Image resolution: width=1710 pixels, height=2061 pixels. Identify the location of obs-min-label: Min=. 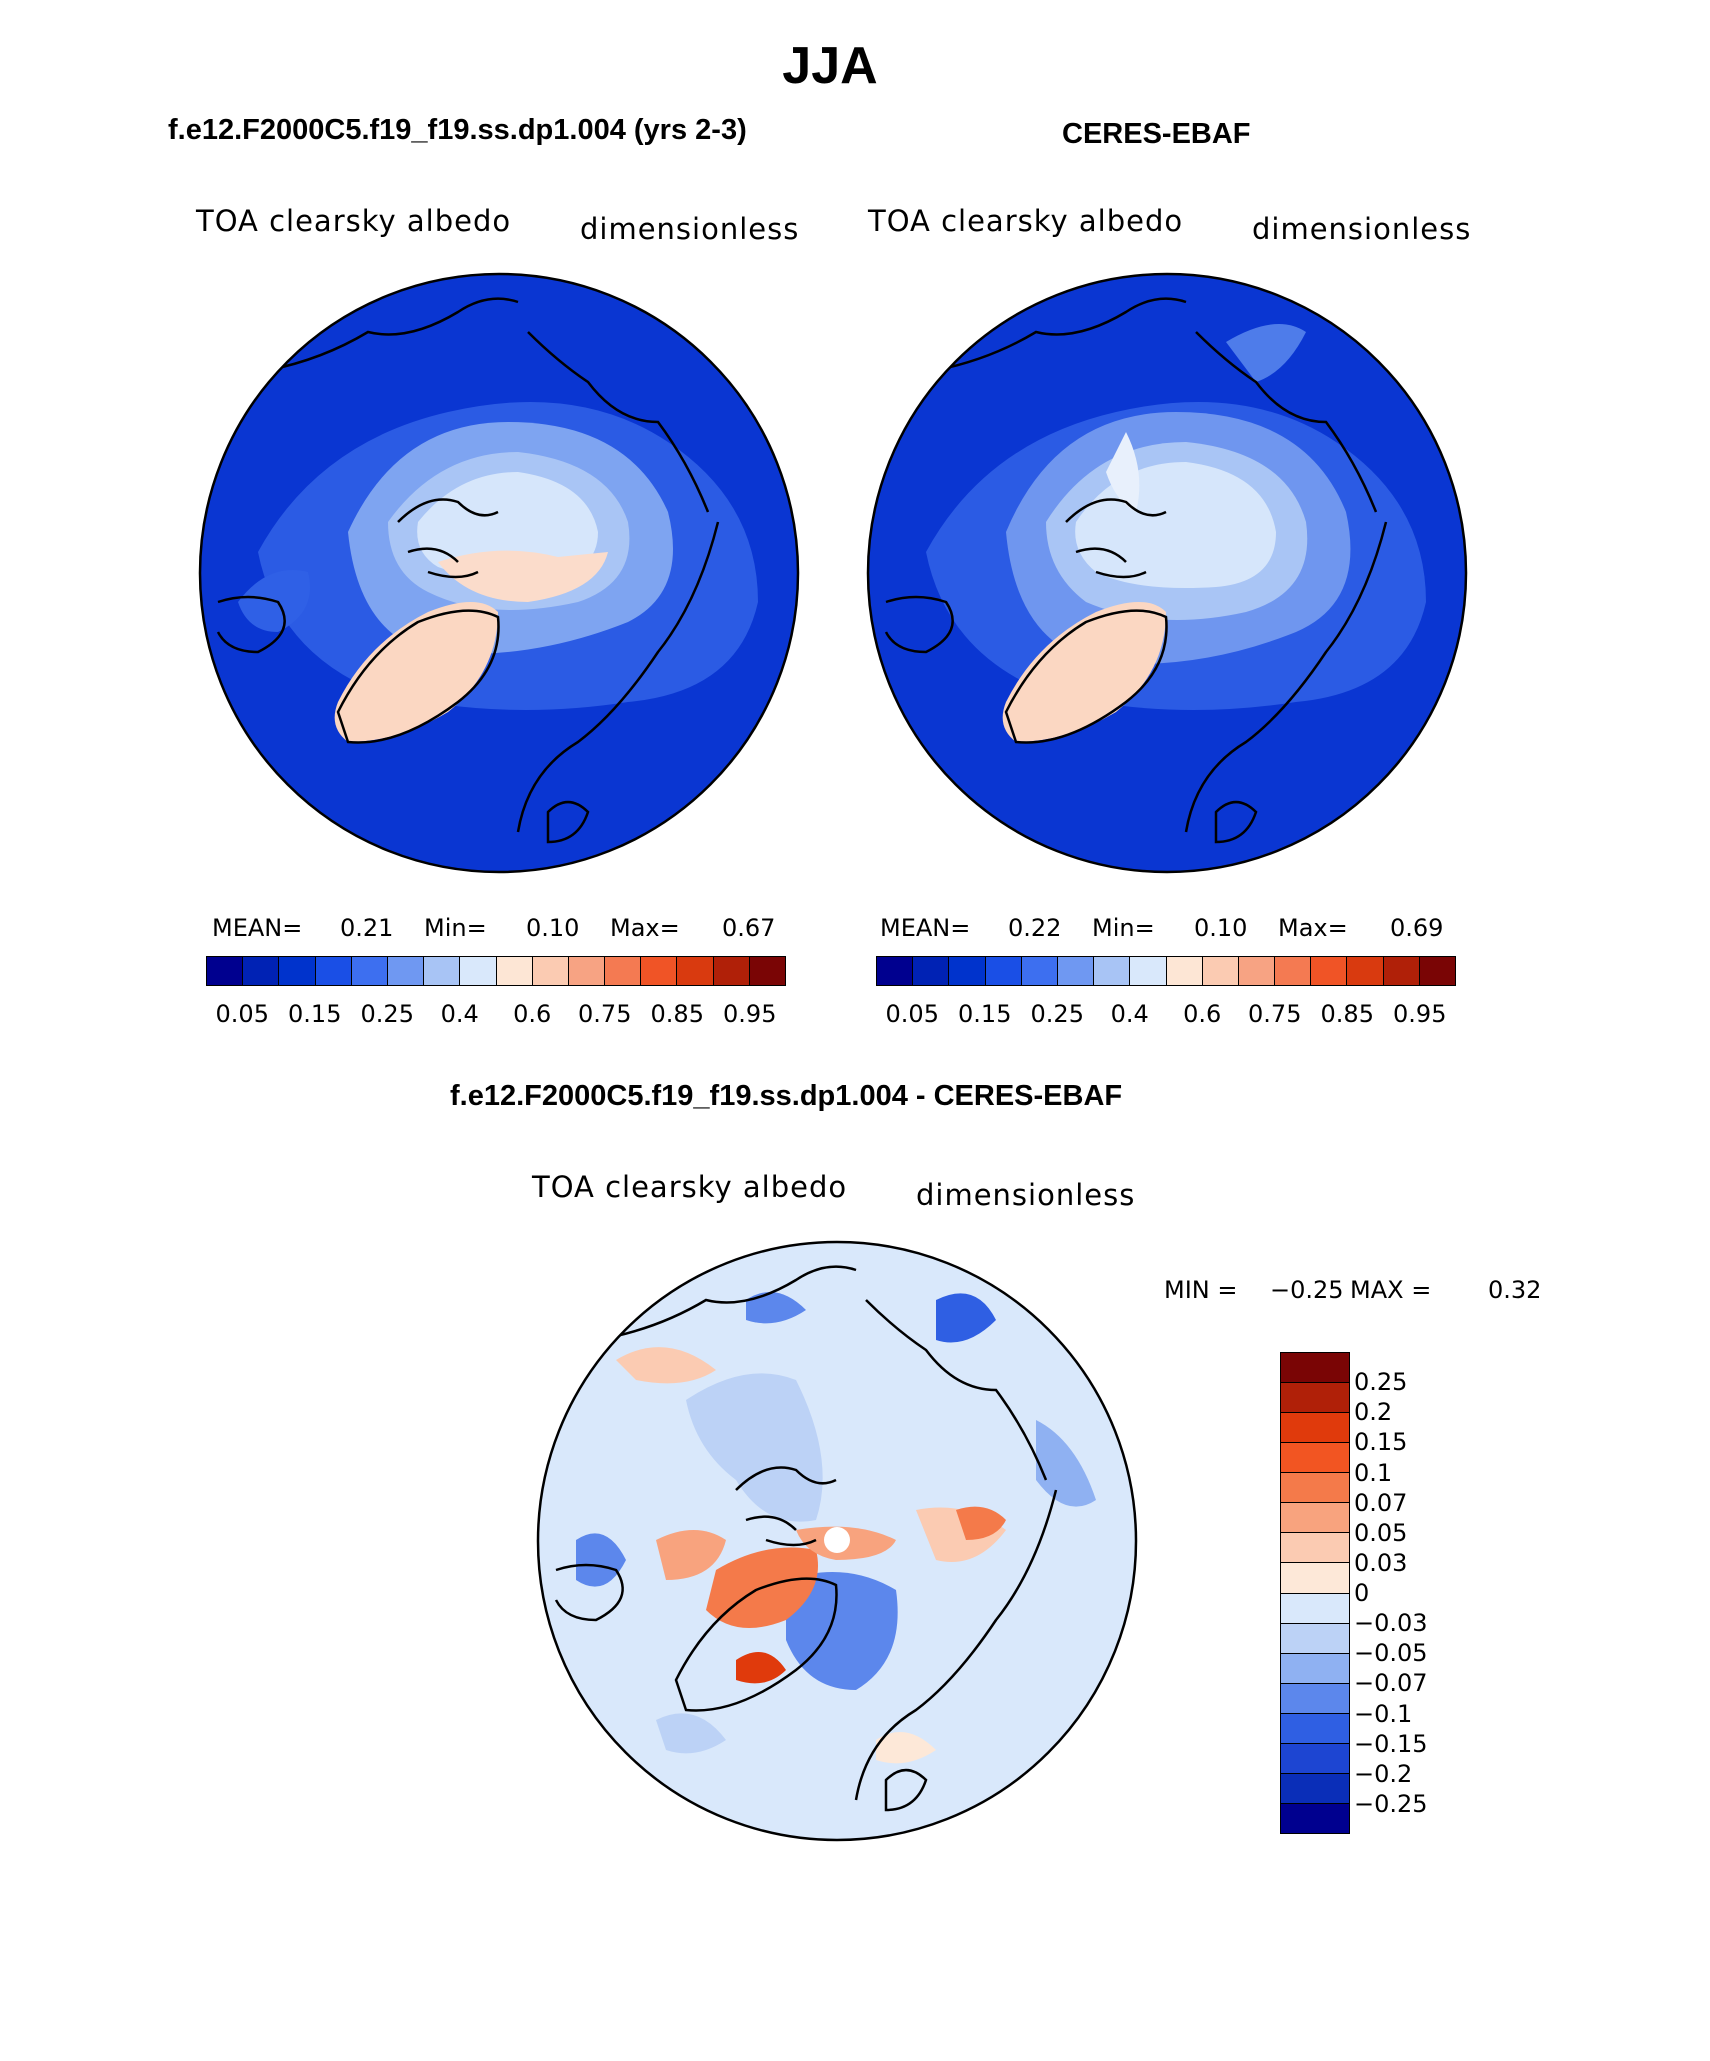
(1123, 928).